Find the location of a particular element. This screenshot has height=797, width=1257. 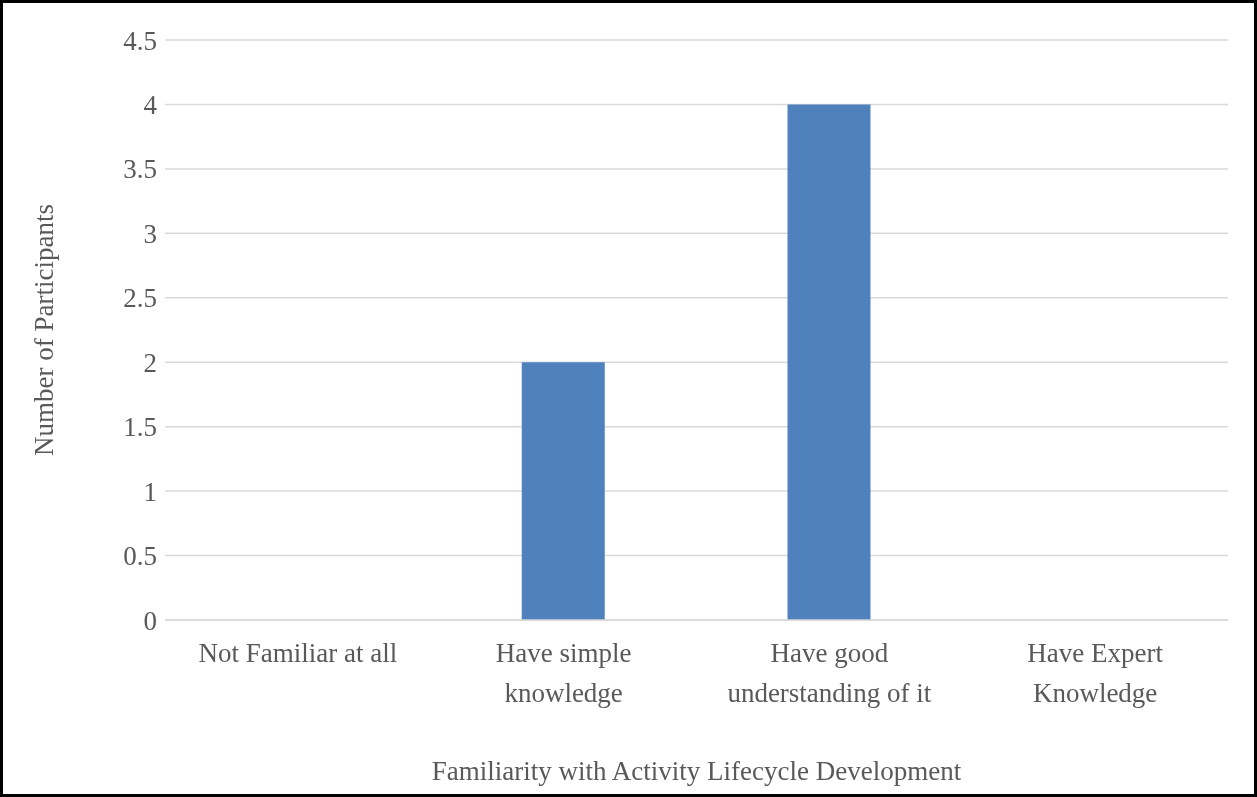

x-tick-label: Have simple knowledge is located at coordinates (563, 673).